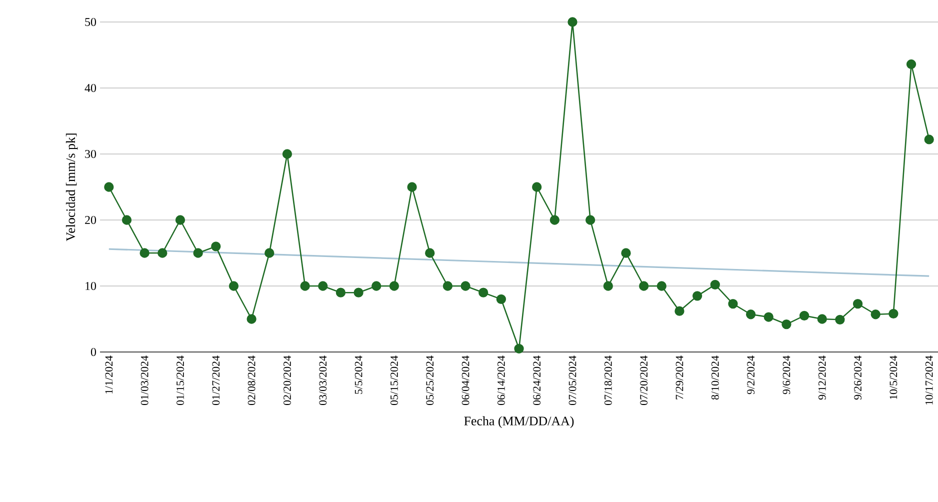 The height and width of the screenshot is (502, 938). Describe the element at coordinates (90, 220) in the screenshot. I see `y-tick-label: 20` at that location.